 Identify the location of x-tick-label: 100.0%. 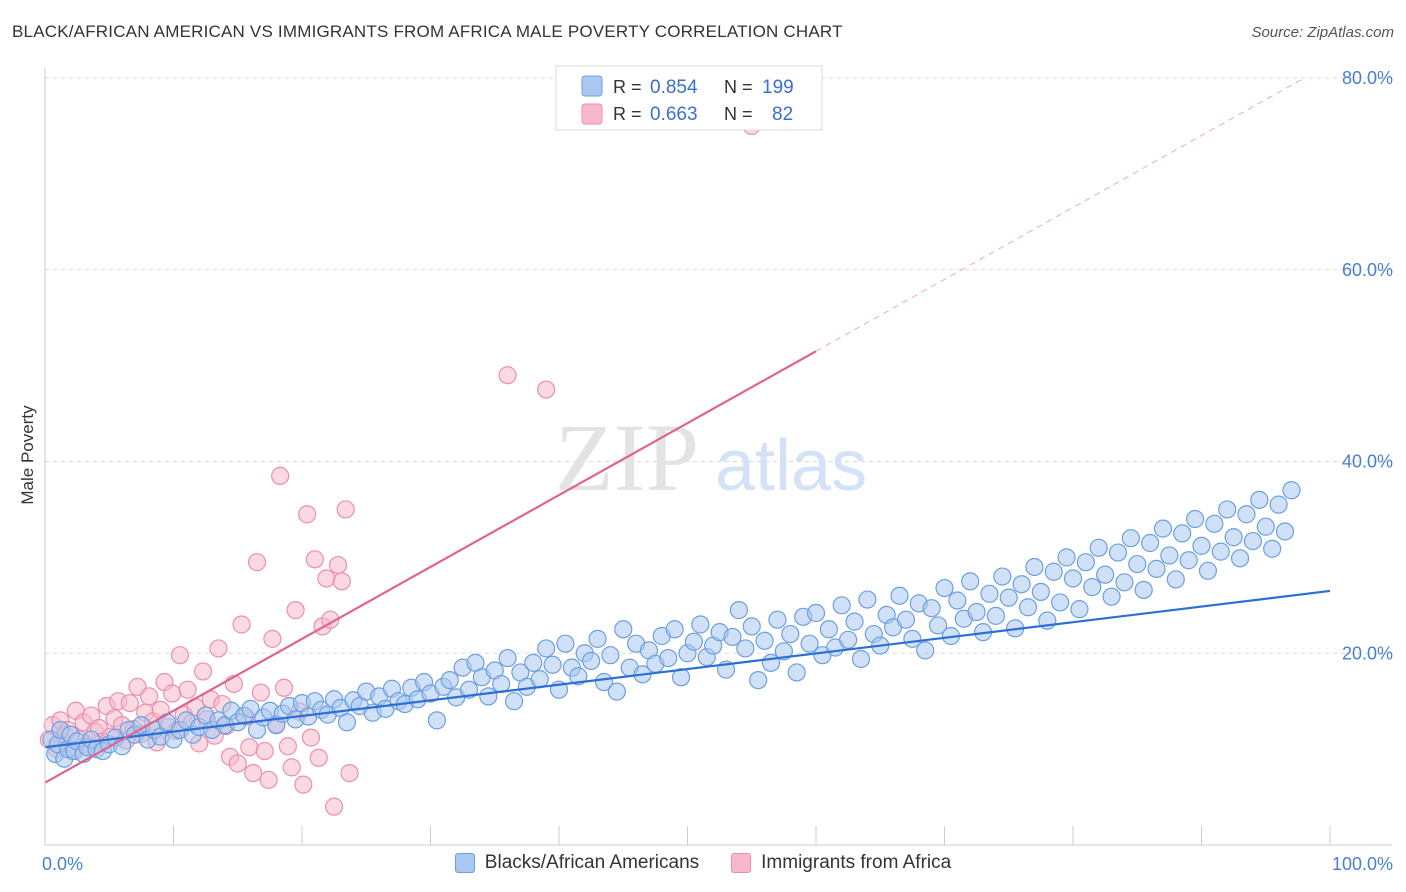
(1362, 864).